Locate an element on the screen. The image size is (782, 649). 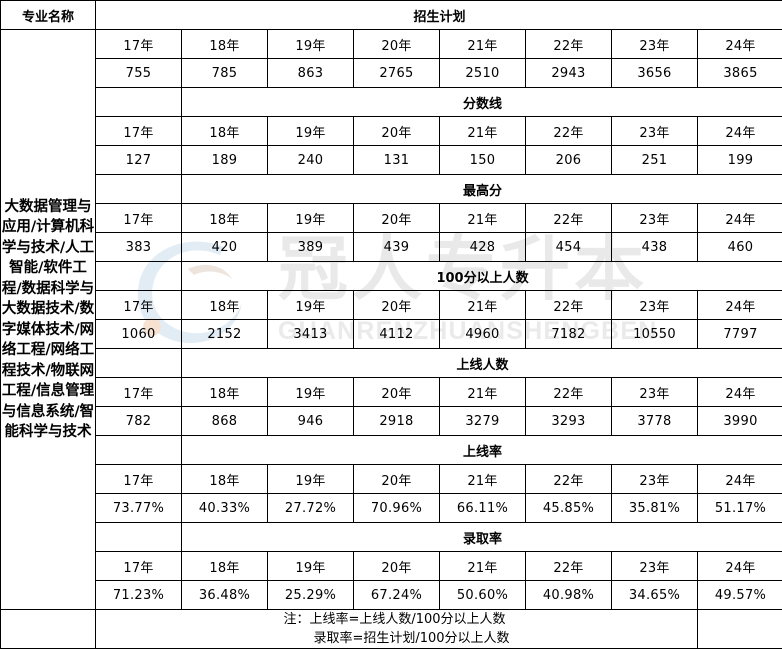
value-cell: 40.33% is located at coordinates (225, 508).